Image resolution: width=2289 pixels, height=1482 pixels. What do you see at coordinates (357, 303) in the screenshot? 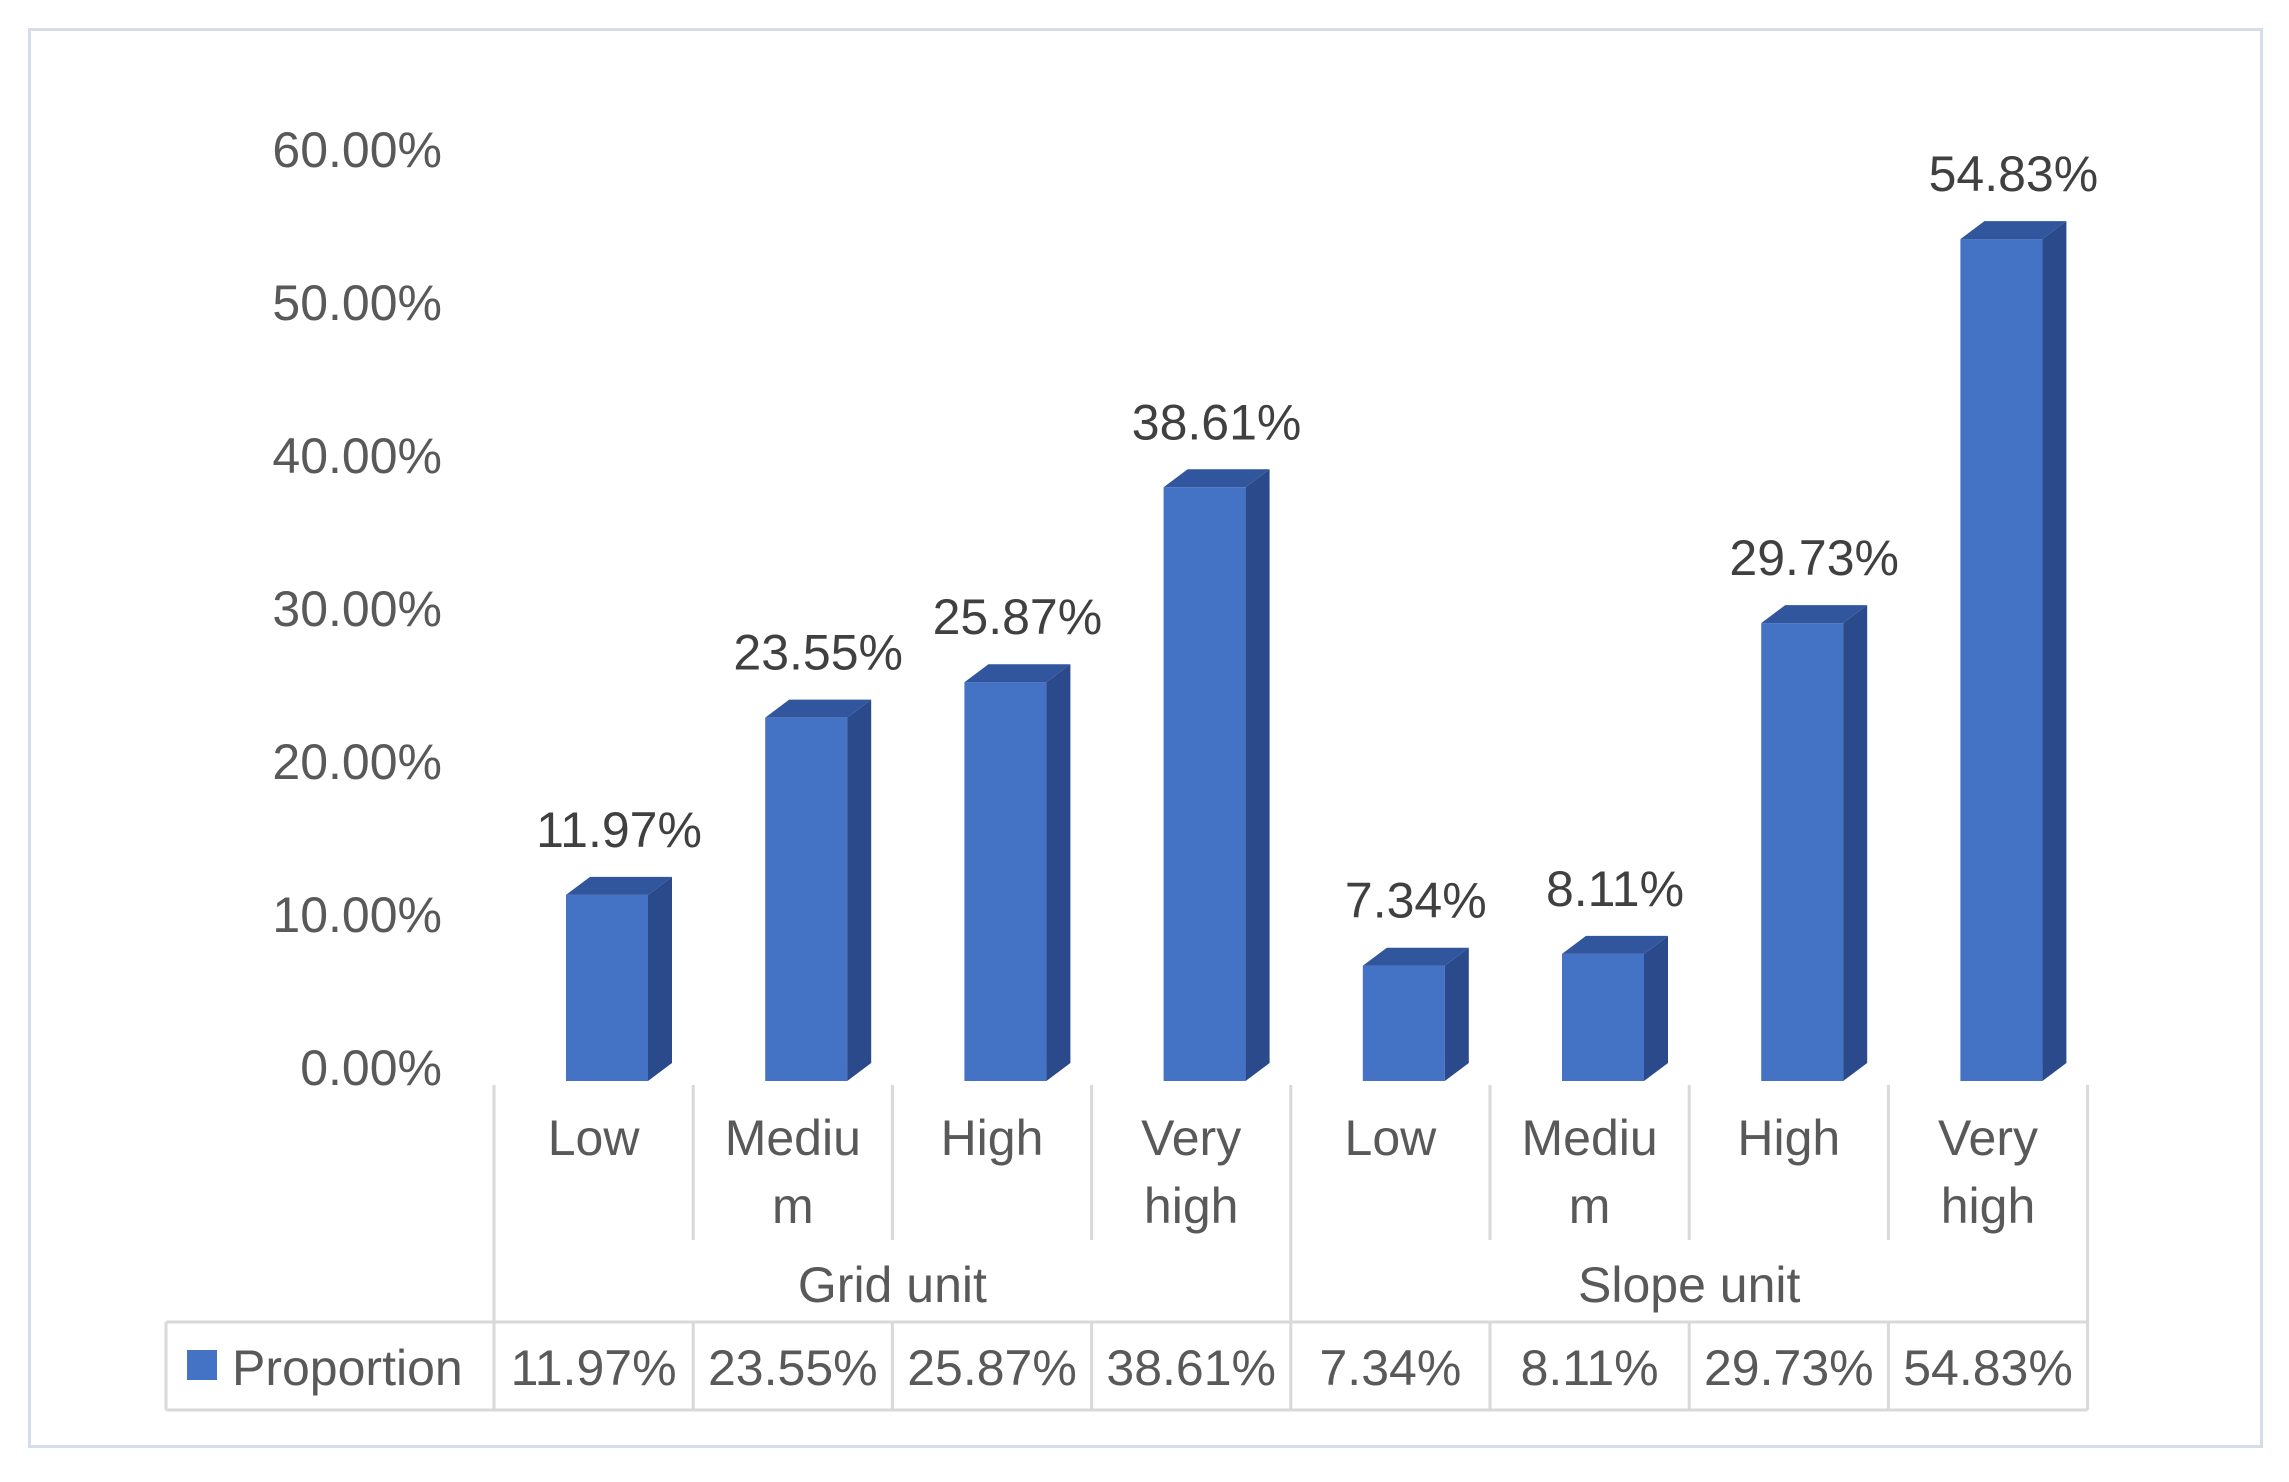
I see `y-tick-label: 50.00%` at bounding box center [357, 303].